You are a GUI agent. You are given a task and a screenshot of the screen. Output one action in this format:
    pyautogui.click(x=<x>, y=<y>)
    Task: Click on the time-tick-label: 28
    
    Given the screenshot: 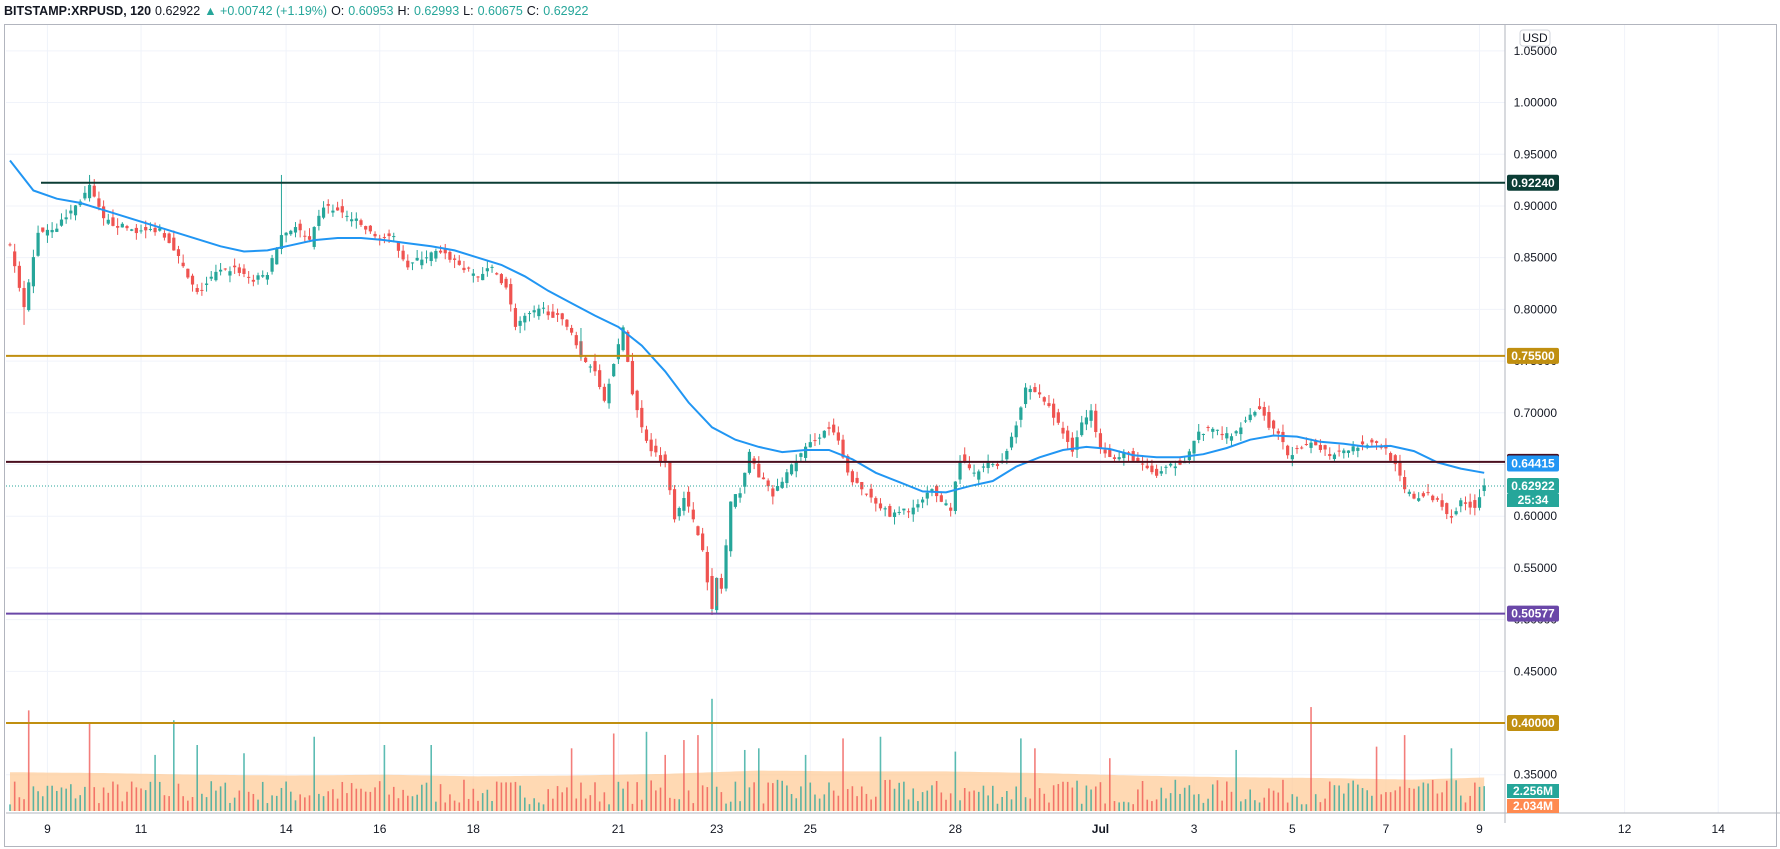 What is the action you would take?
    pyautogui.click(x=956, y=829)
    